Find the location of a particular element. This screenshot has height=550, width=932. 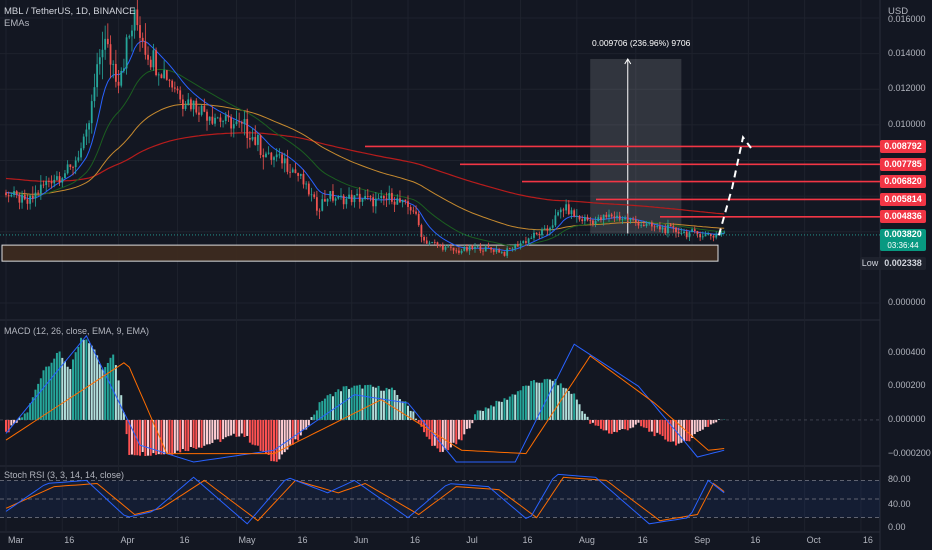

macd-title: MACD (12, 26, close, EMA, 9, EMA) is located at coordinates (77, 331).